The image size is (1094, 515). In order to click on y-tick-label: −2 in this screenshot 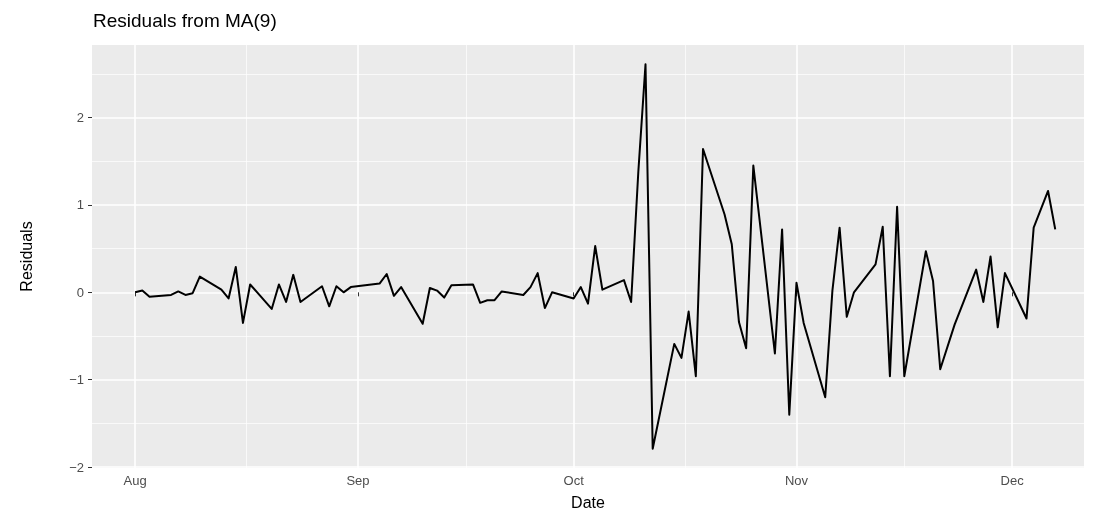, I will do `click(76, 467)`.